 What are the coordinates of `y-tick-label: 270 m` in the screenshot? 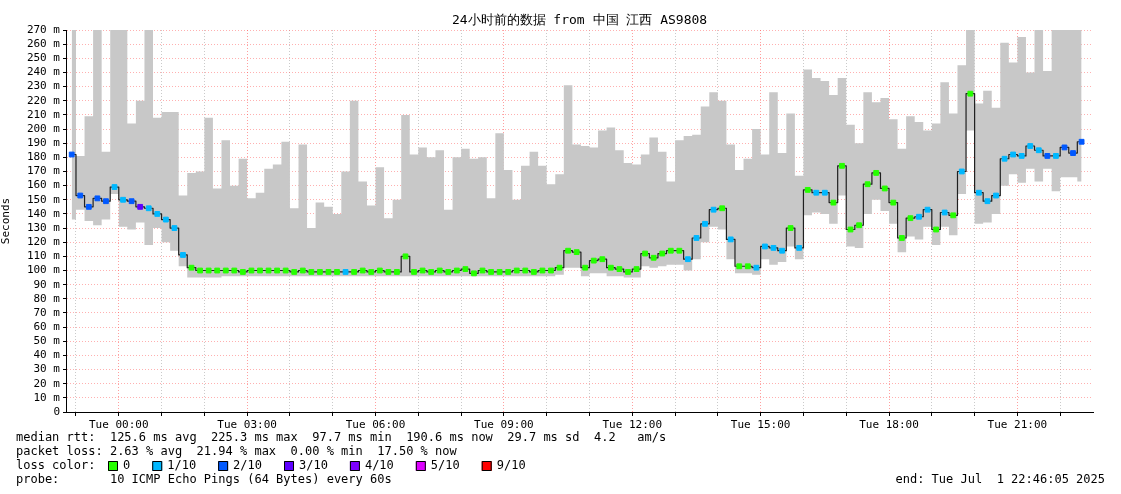 It's located at (43, 29).